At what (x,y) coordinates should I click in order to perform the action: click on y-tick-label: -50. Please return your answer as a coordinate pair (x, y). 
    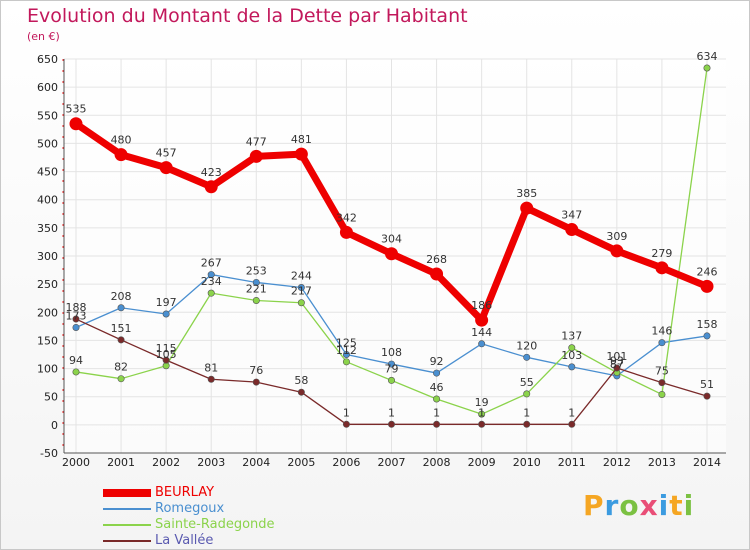
    Looking at the image, I should click on (49, 453).